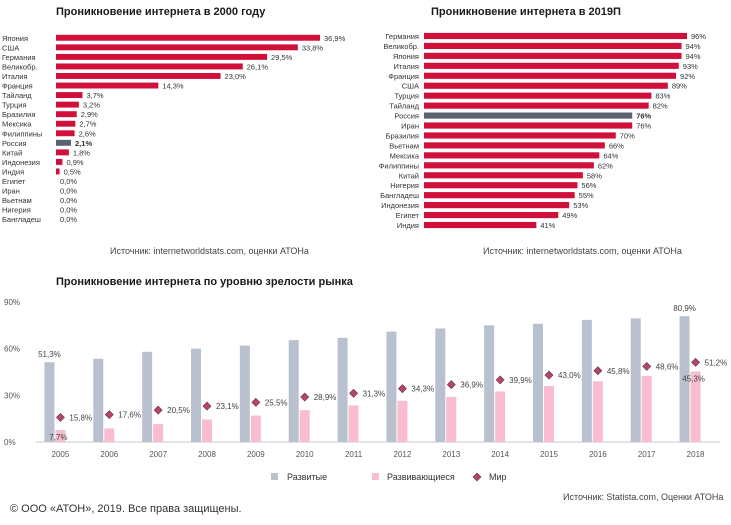 This screenshot has height=525, width=731. What do you see at coordinates (643, 126) in the screenshot?
I see `chart-2019-value-label: 76%` at bounding box center [643, 126].